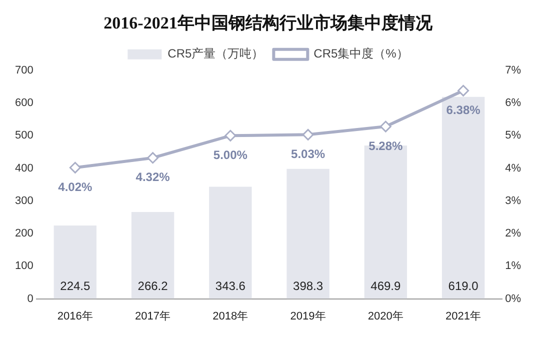 This screenshot has width=536, height=338. What do you see at coordinates (75, 316) in the screenshot?
I see `x-tick-label: 2016年` at bounding box center [75, 316].